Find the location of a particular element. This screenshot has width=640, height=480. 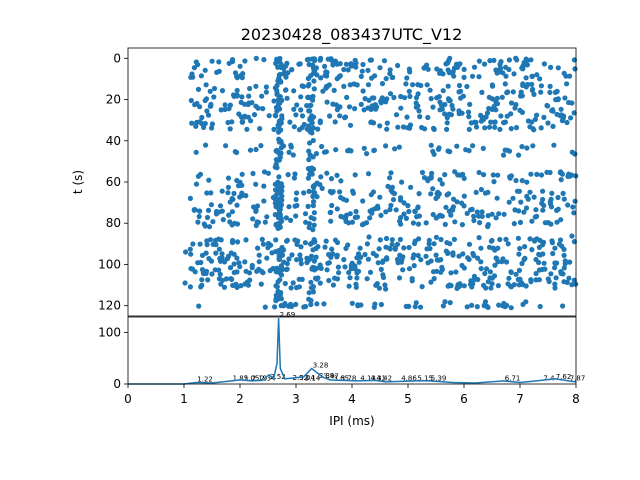

xtick-label: 5 is located at coordinates (408, 399).